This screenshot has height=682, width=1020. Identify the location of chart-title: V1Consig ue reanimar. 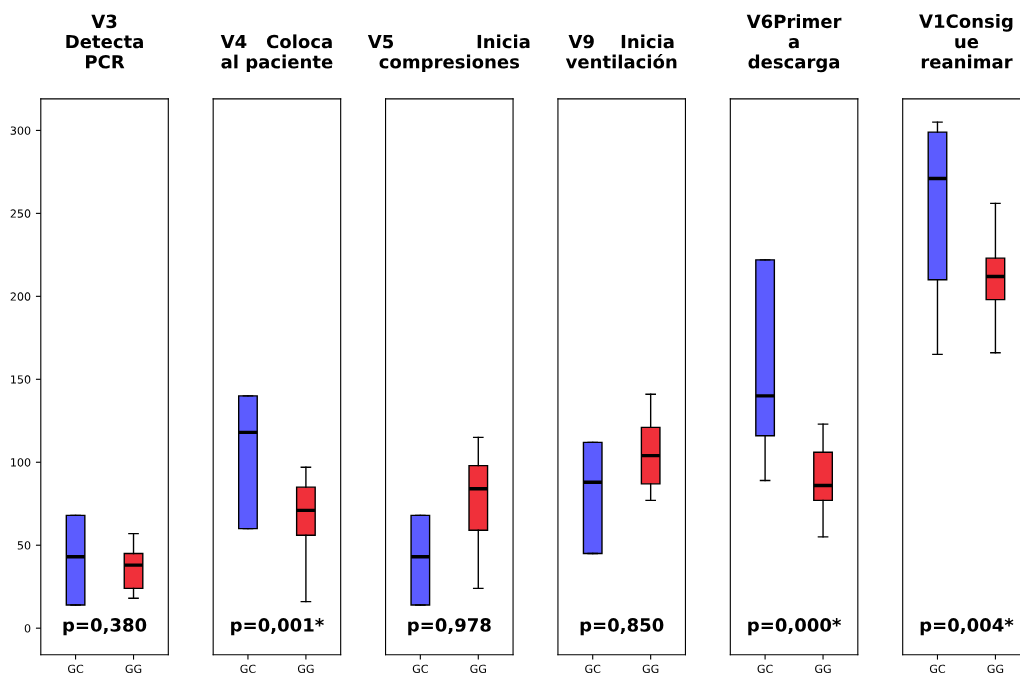
(966, 41).